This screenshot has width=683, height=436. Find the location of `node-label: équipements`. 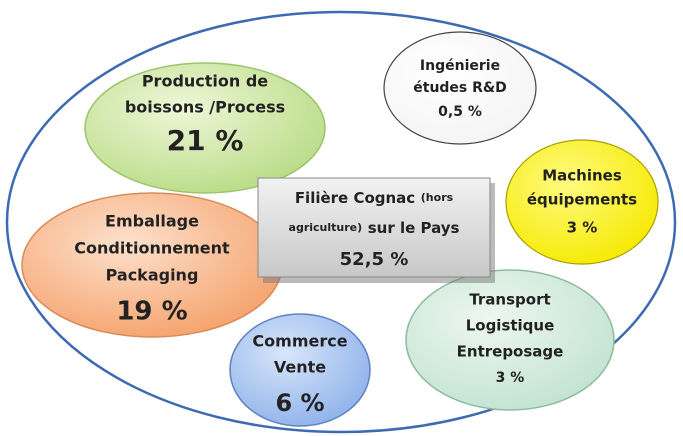

node-label: équipements is located at coordinates (582, 200).